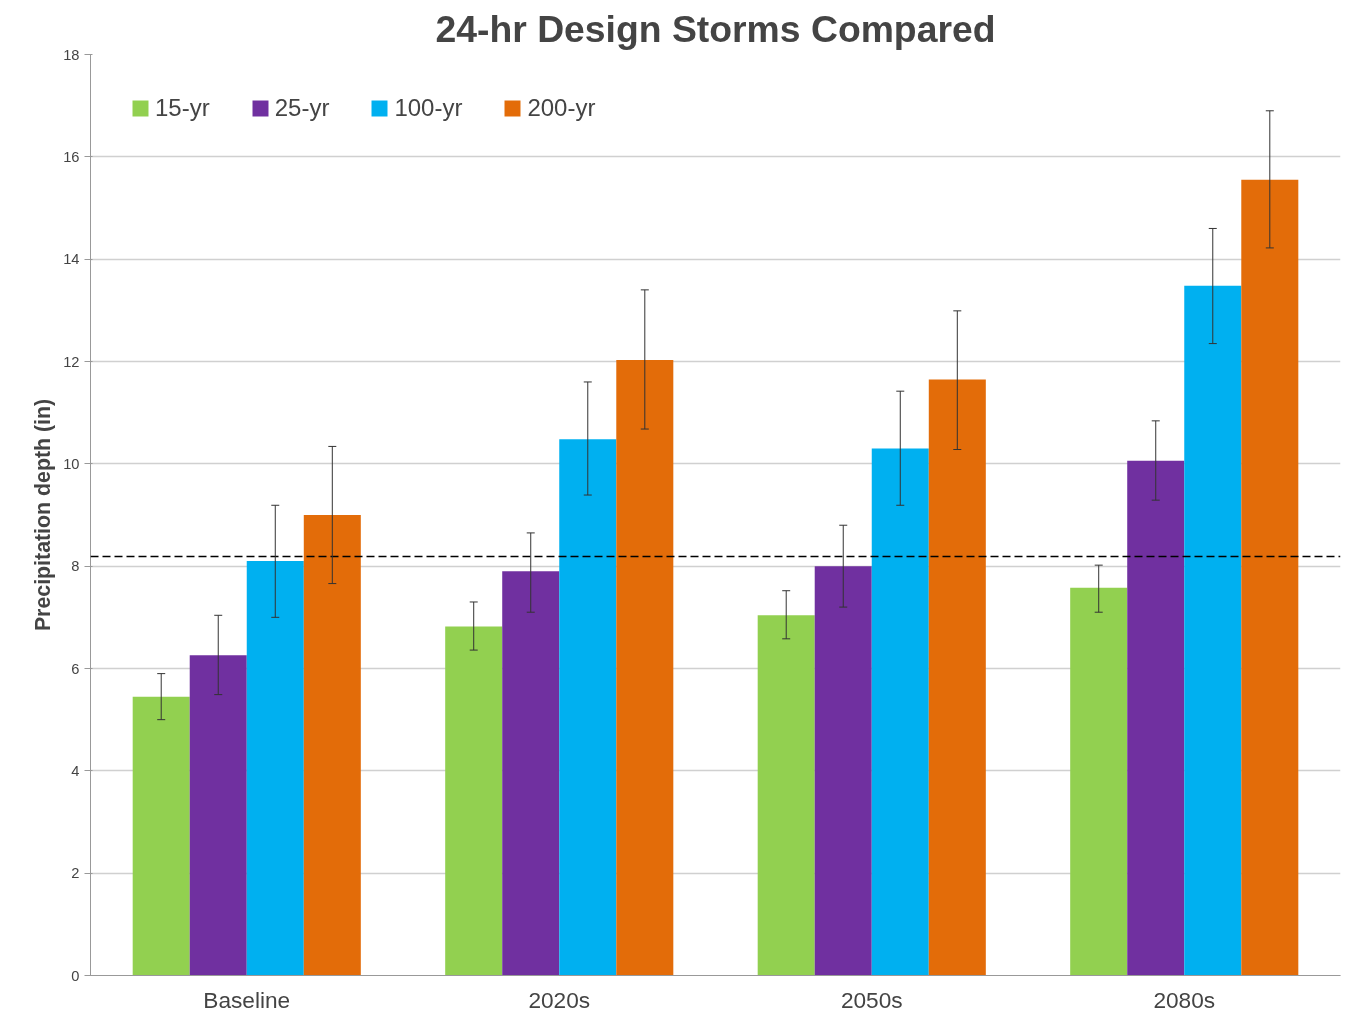  Describe the element at coordinates (561, 108) in the screenshot. I see `legend-label: 200-yr` at that location.